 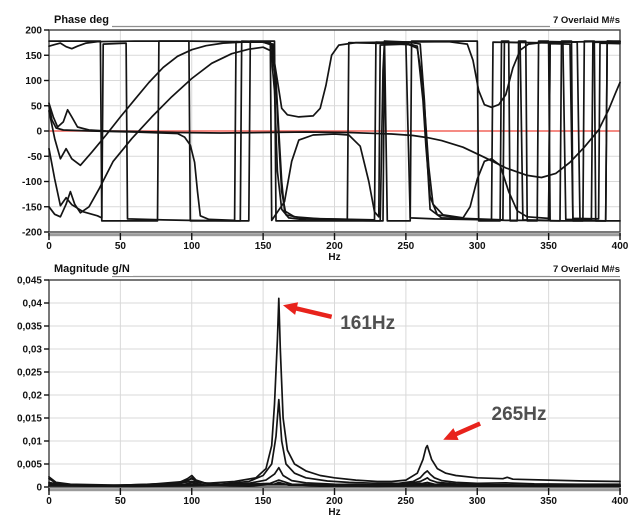 I want to click on annotation-161hz: 161Hz, so click(x=338, y=318).